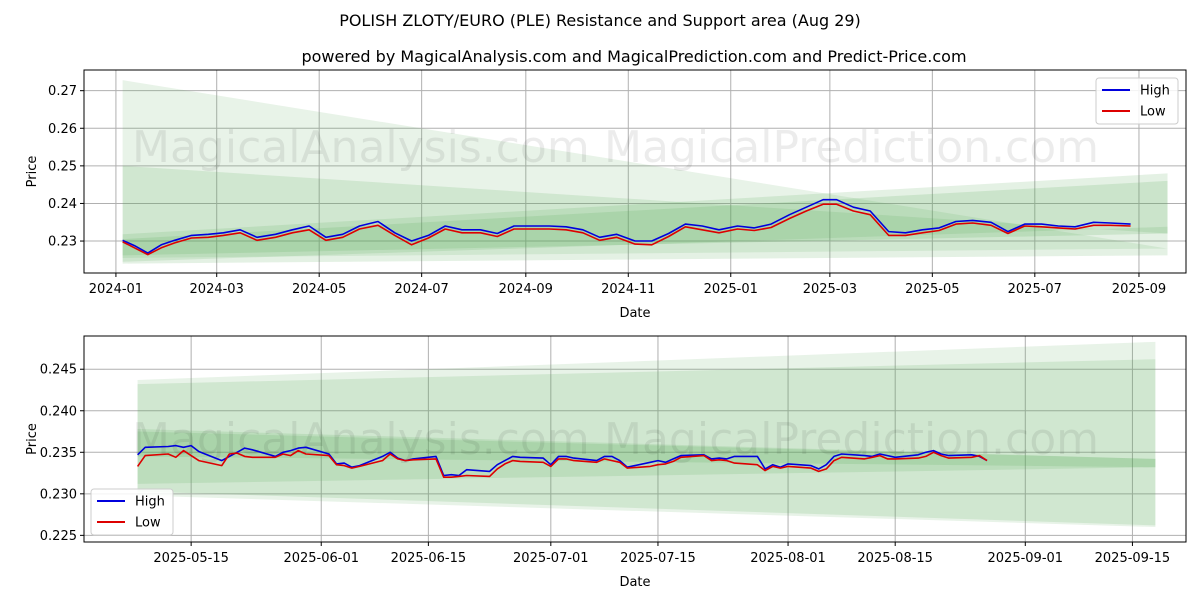 The width and height of the screenshot is (1200, 600). I want to click on x-tick-label: 2025-07-01, so click(551, 558).